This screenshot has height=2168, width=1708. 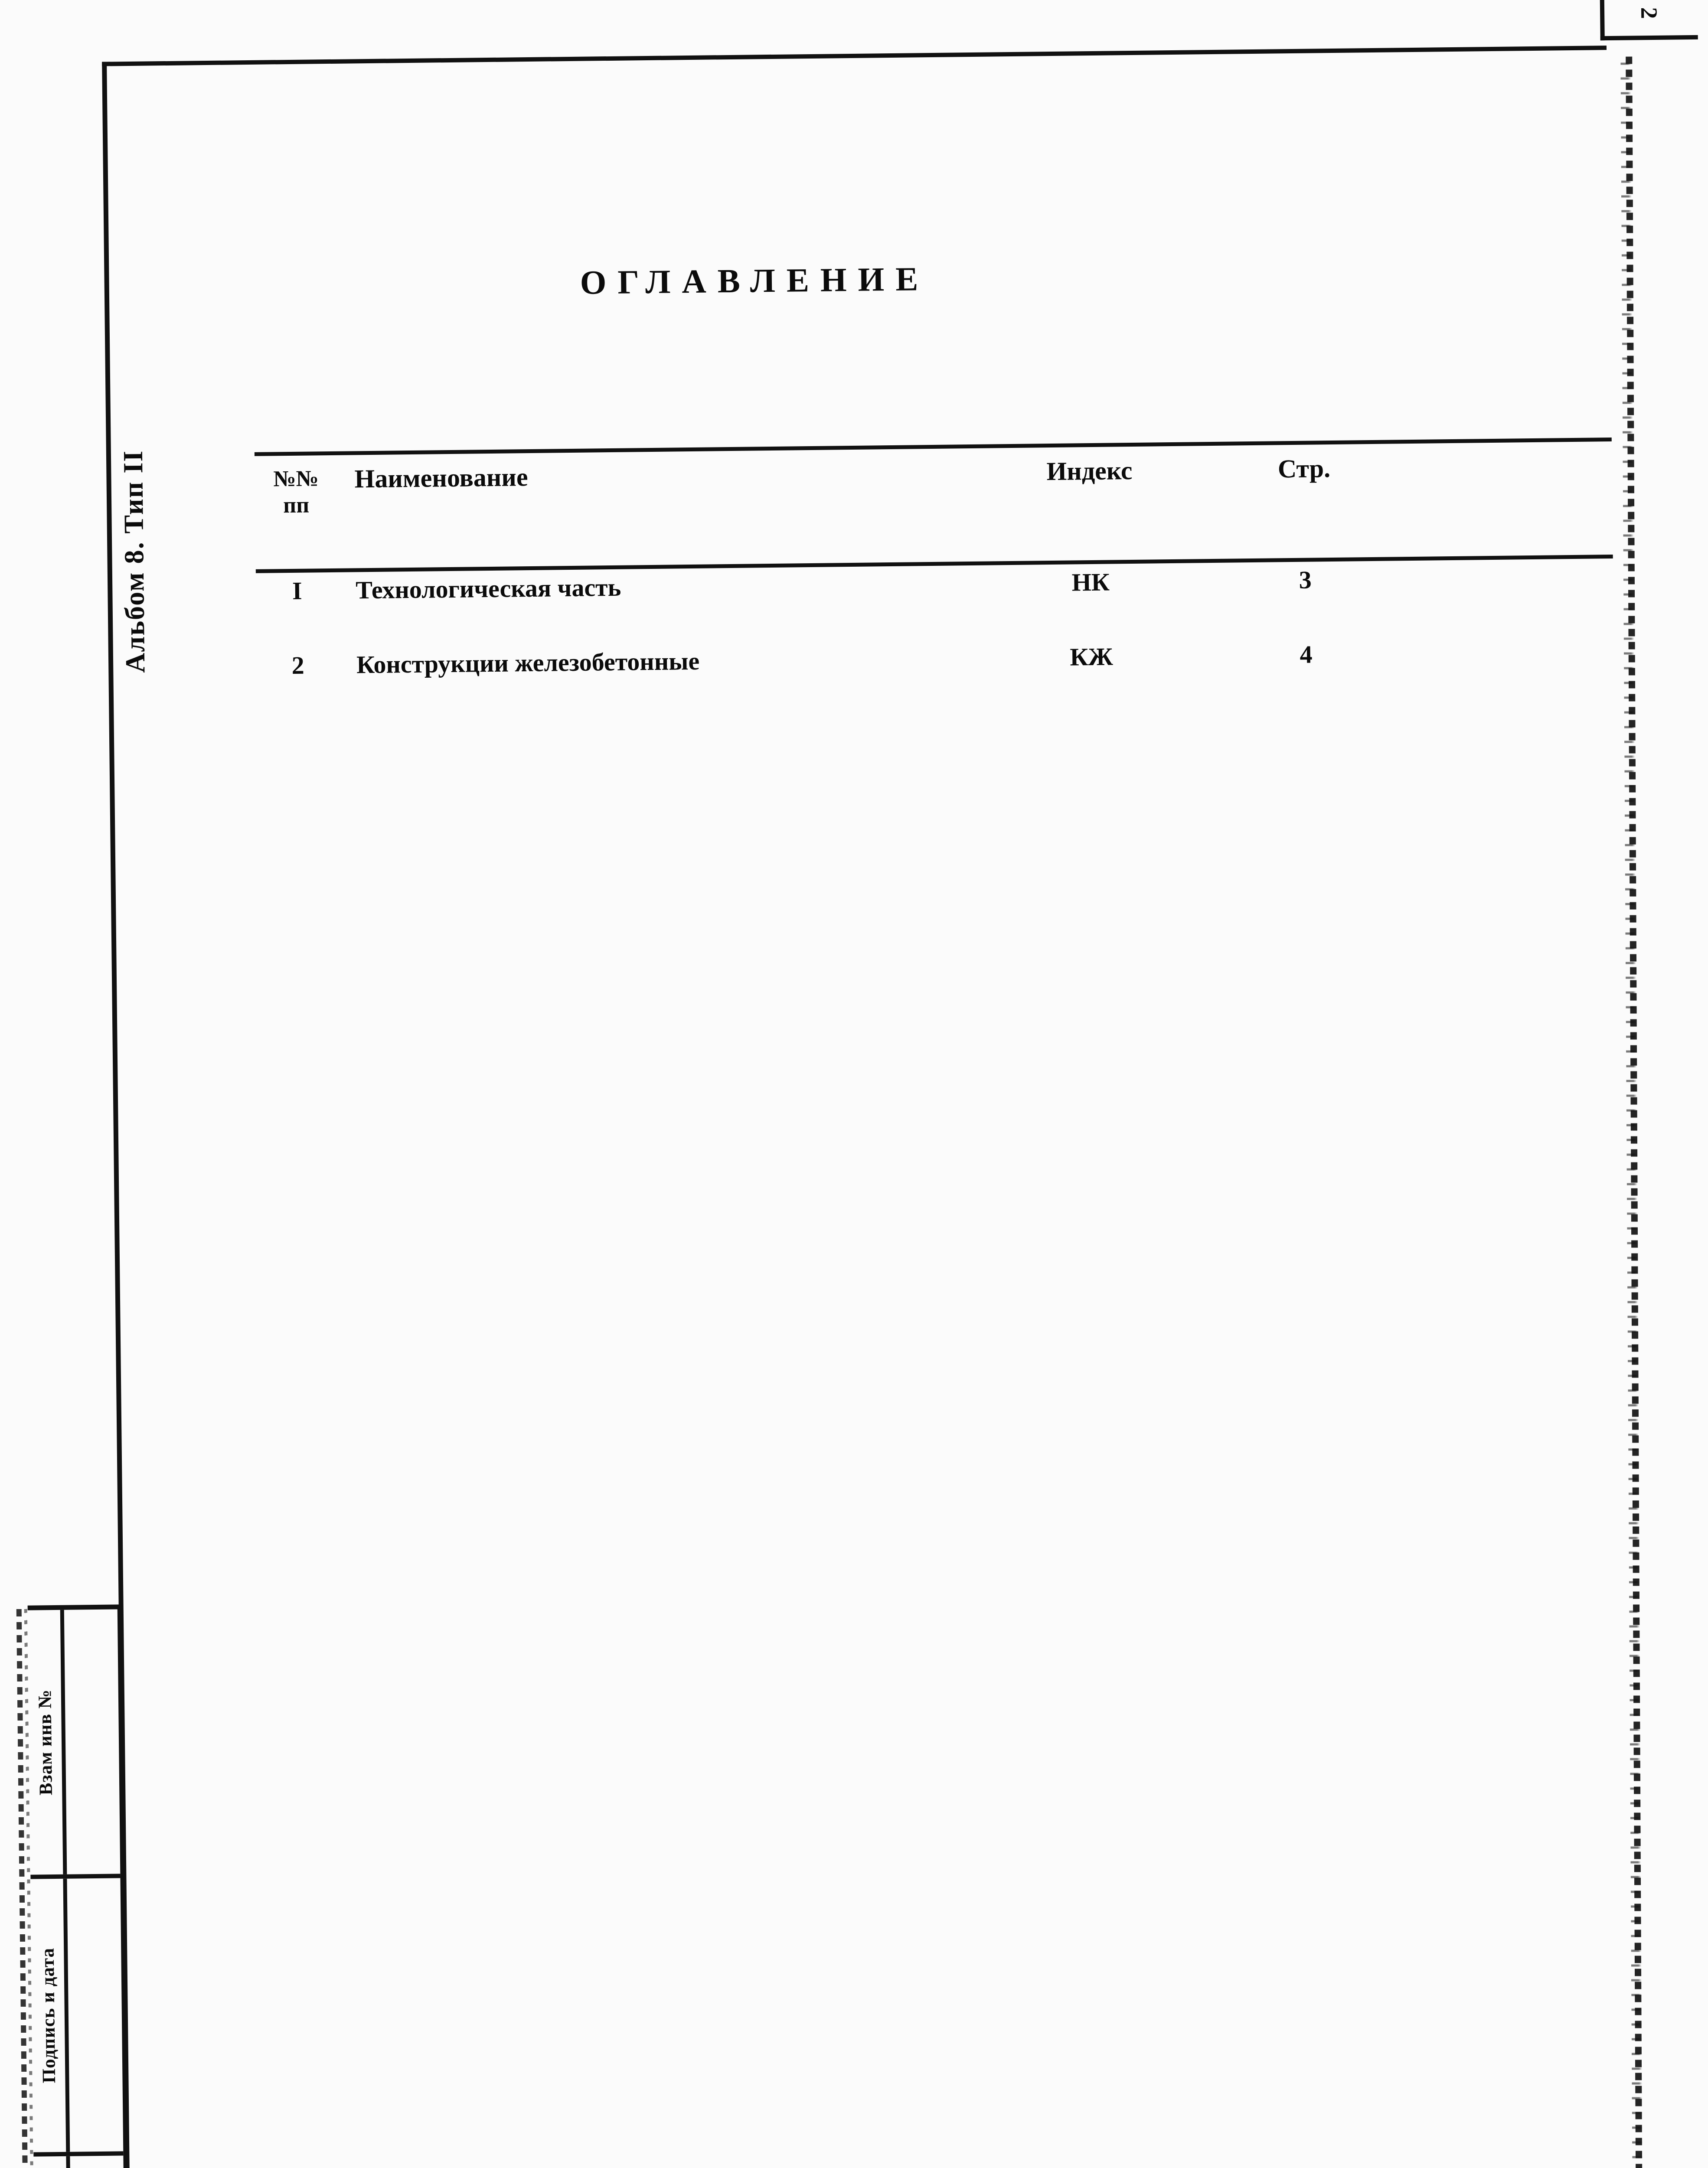 What do you see at coordinates (935, 608) in the screenshot?
I see `table-row: I Технологическая часть НК 3` at bounding box center [935, 608].